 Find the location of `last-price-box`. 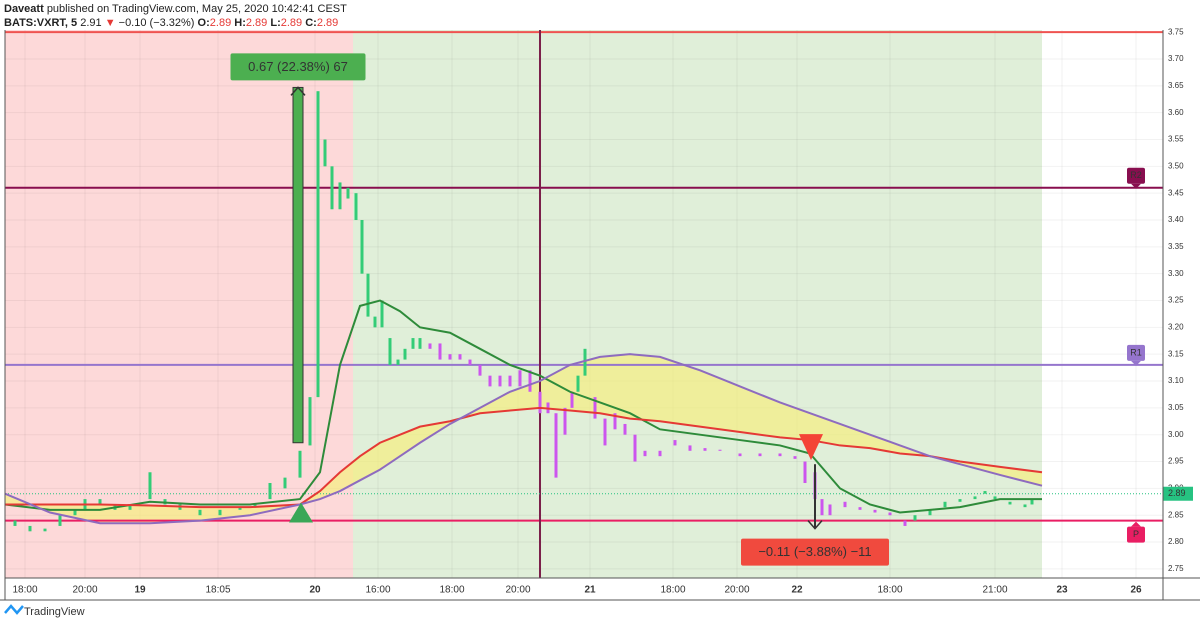

last-price-box is located at coordinates (1178, 493).